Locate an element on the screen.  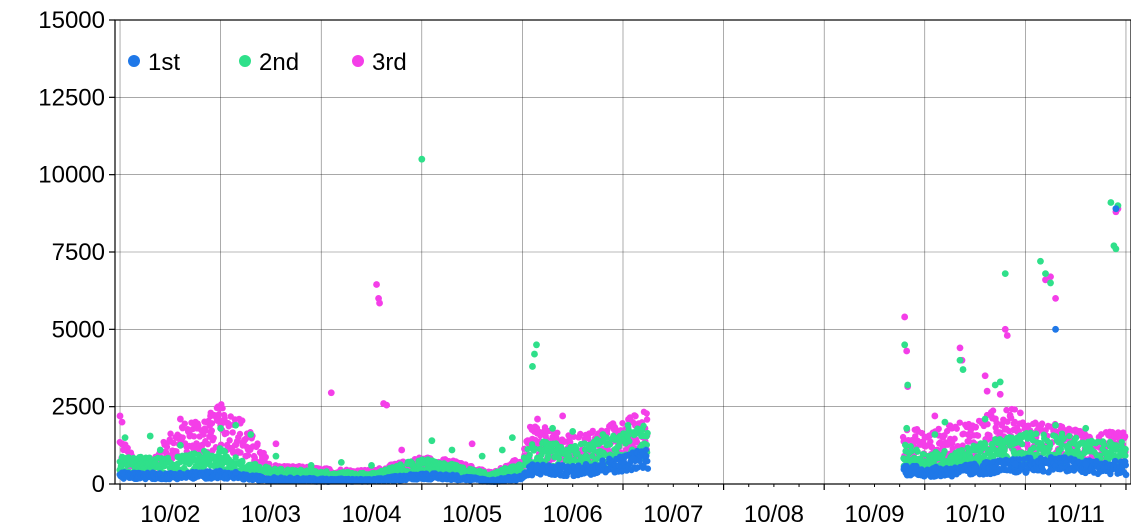
x-tick-label: 10/10 is located at coordinates (975, 514).